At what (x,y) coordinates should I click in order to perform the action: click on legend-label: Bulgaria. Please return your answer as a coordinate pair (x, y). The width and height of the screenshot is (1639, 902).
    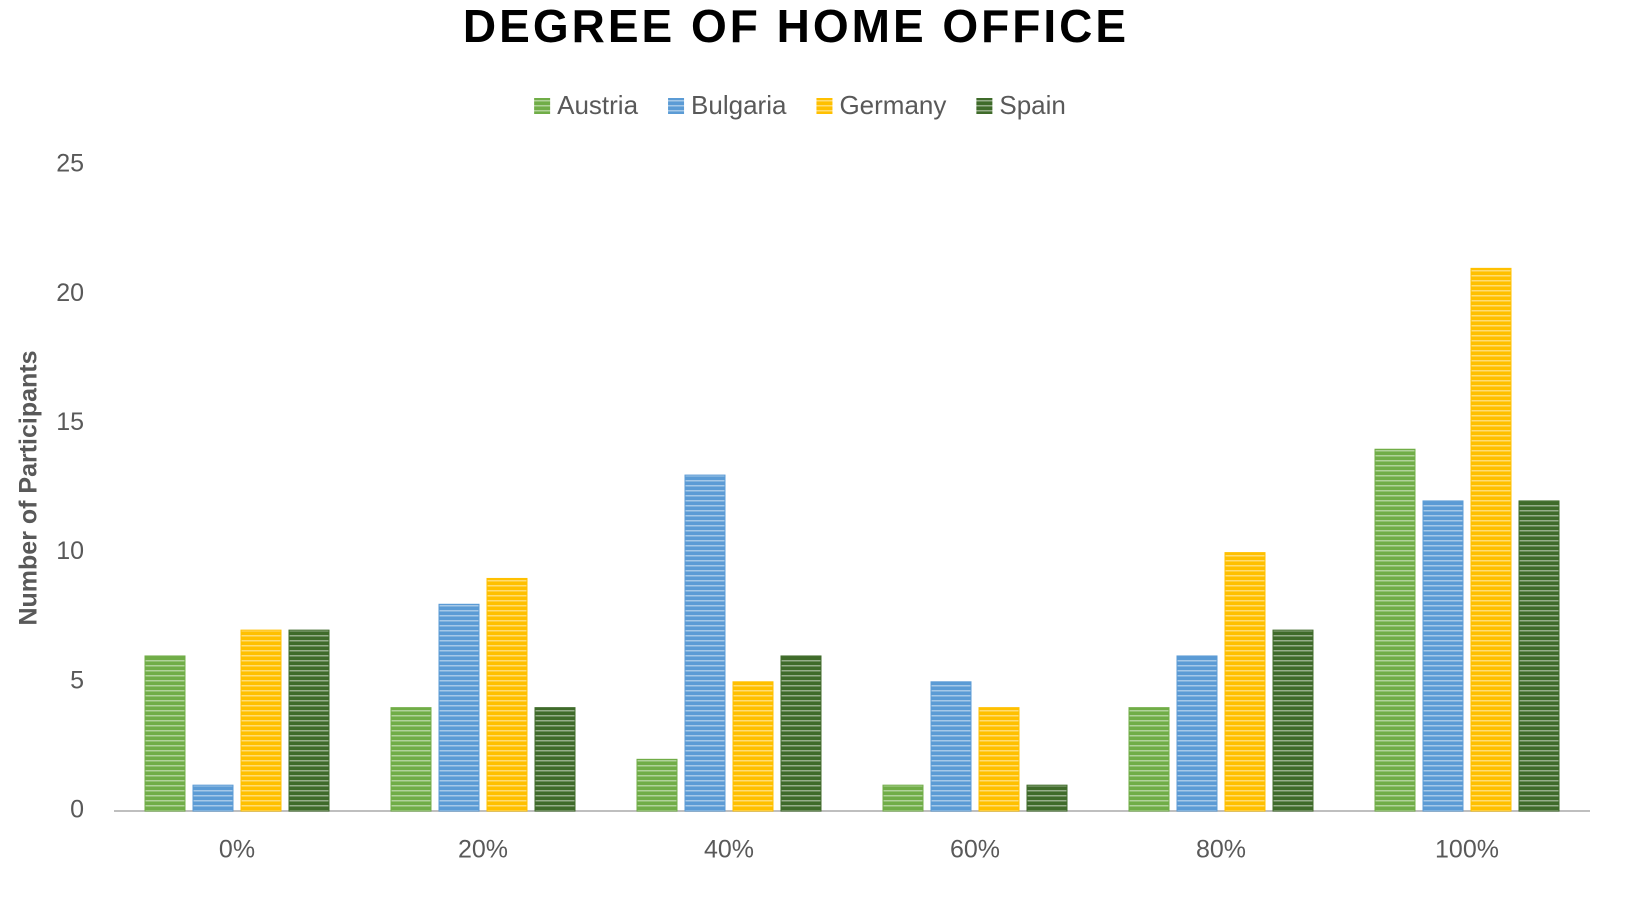
    Looking at the image, I should click on (739, 105).